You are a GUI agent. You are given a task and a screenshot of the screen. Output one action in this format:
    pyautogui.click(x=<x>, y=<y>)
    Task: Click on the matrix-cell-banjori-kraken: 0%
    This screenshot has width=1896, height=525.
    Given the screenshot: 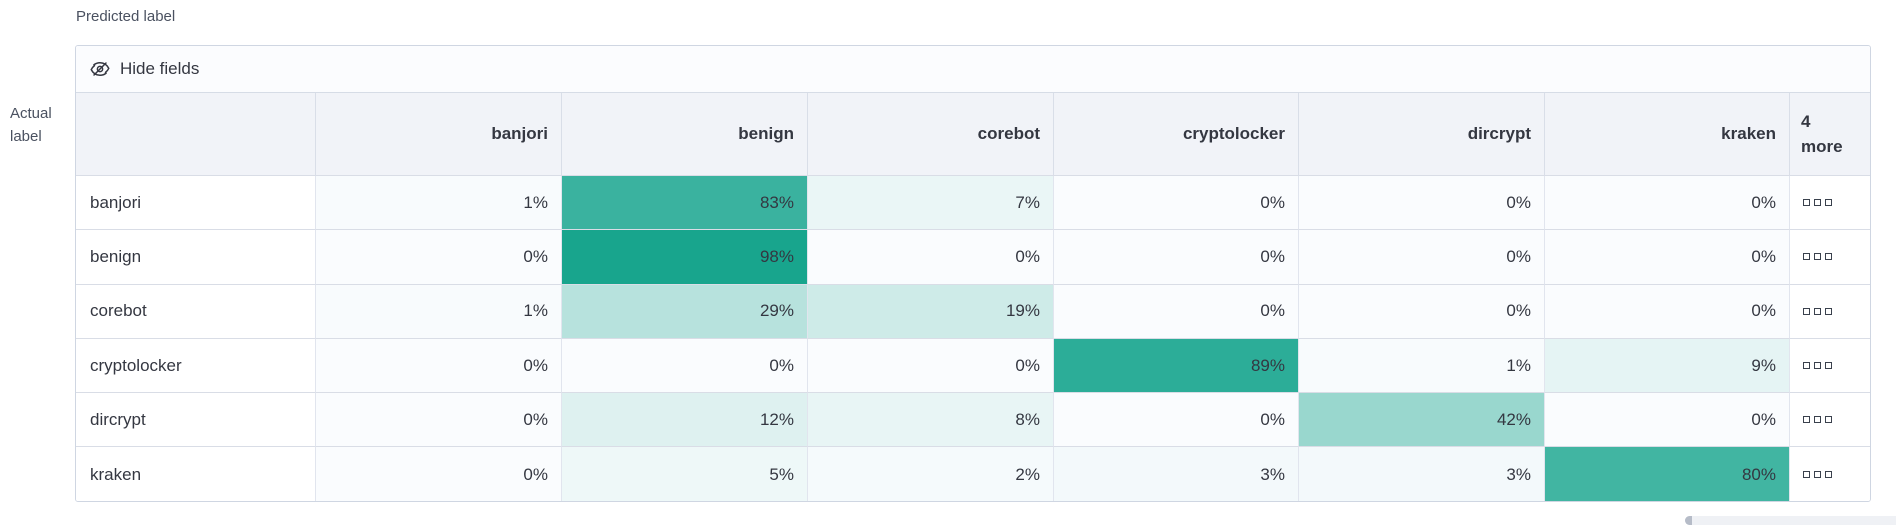 What is the action you would take?
    pyautogui.click(x=1667, y=203)
    